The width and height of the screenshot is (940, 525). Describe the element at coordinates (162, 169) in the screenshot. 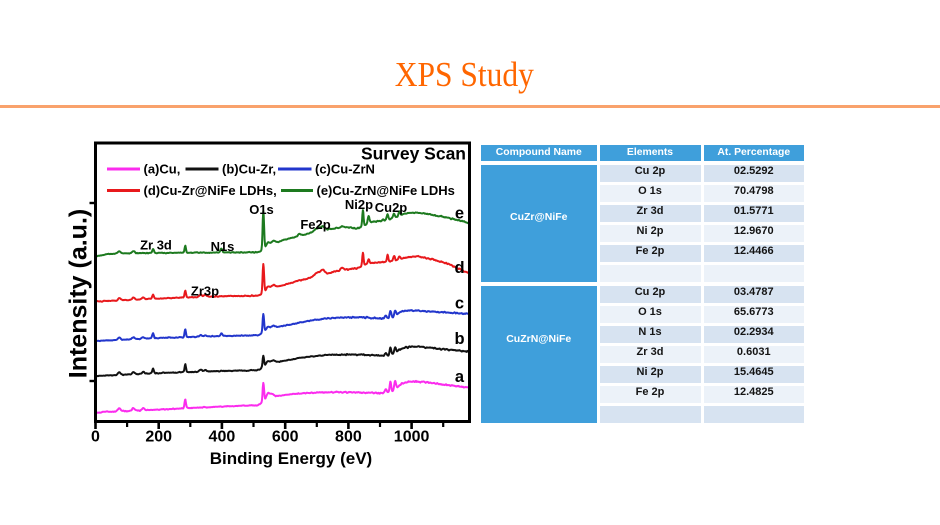

I see `svg-text: (a)Cu,` at that location.